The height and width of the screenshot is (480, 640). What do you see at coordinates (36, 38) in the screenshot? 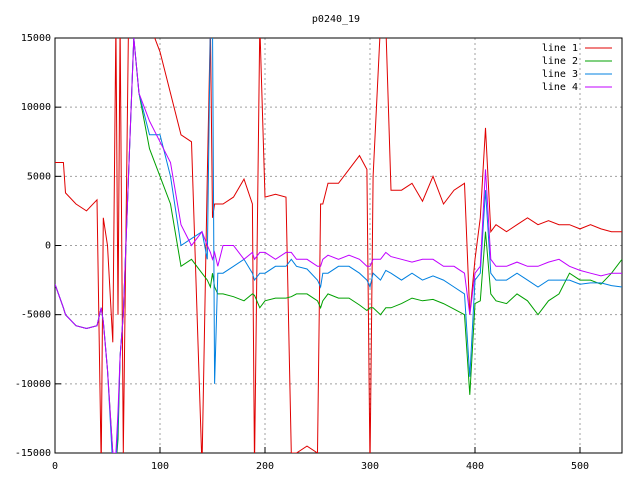
I see `y-tick-label: 15000` at bounding box center [36, 38].